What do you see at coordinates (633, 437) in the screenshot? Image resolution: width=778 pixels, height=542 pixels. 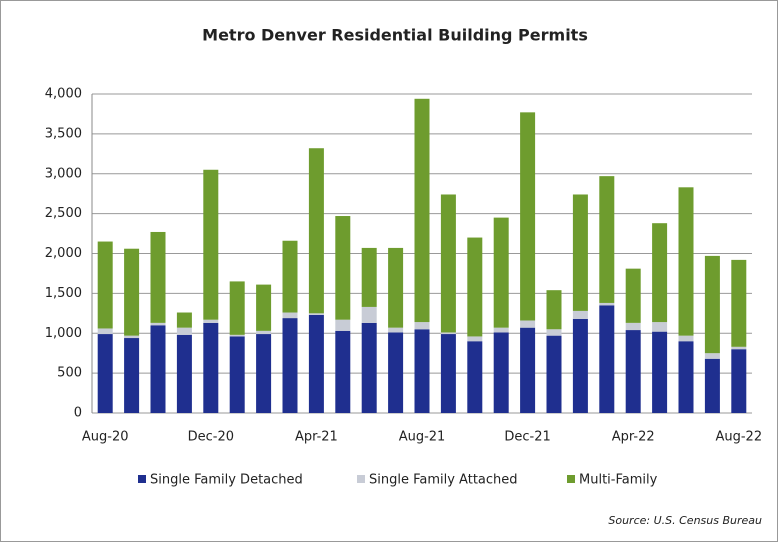 I see `x-tick-label: Apr-22` at bounding box center [633, 437].